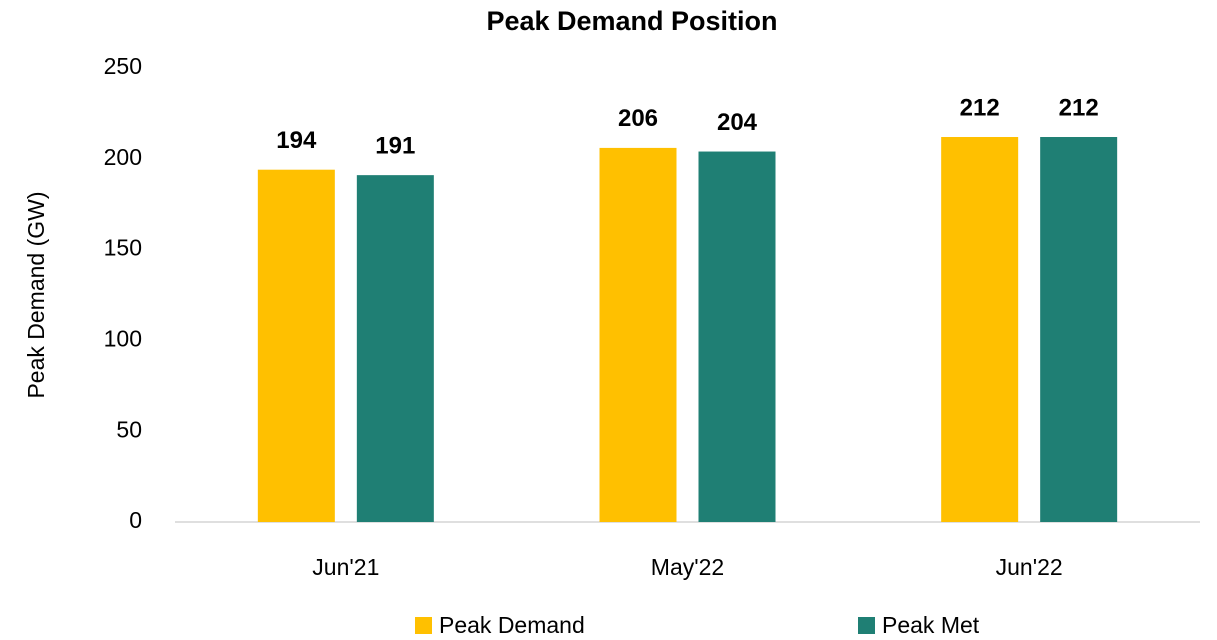  I want to click on legend-label: Peak Met, so click(931, 625).